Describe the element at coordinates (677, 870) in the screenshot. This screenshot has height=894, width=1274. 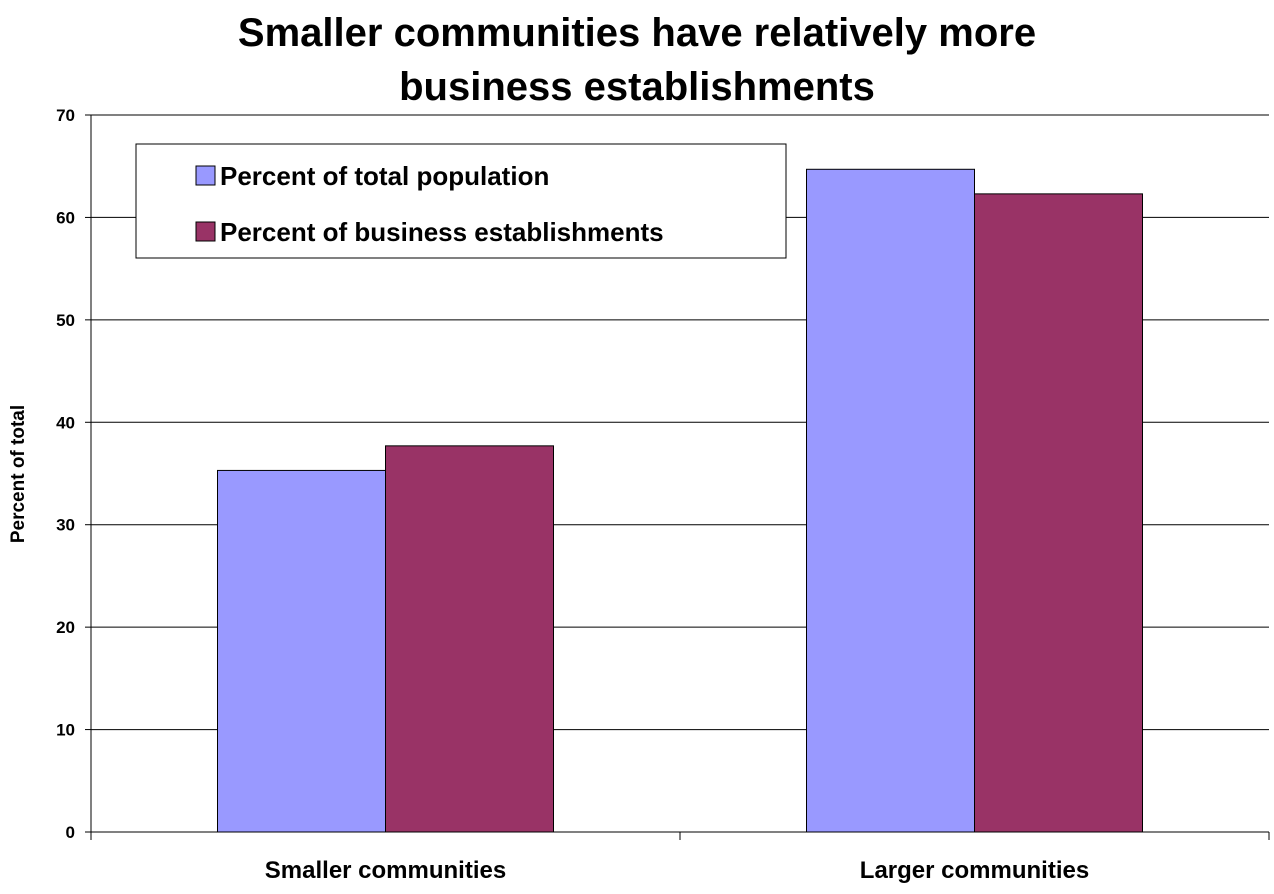
I see `x-category-labels: Smaller communities Larger communities` at that location.